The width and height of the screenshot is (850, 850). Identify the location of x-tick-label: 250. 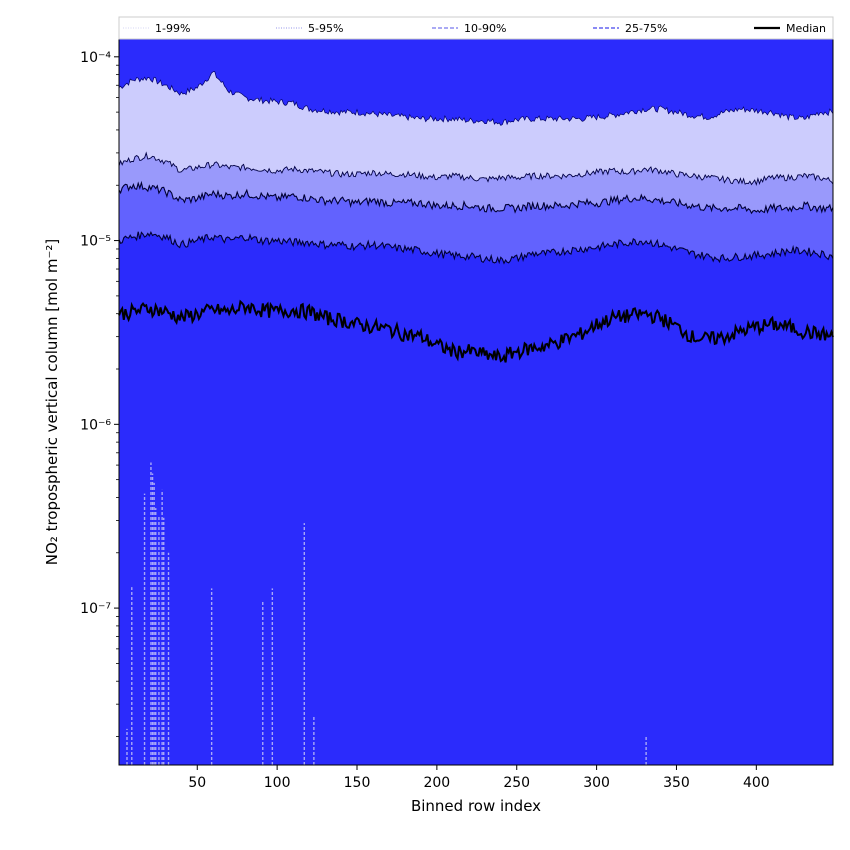
(516, 783).